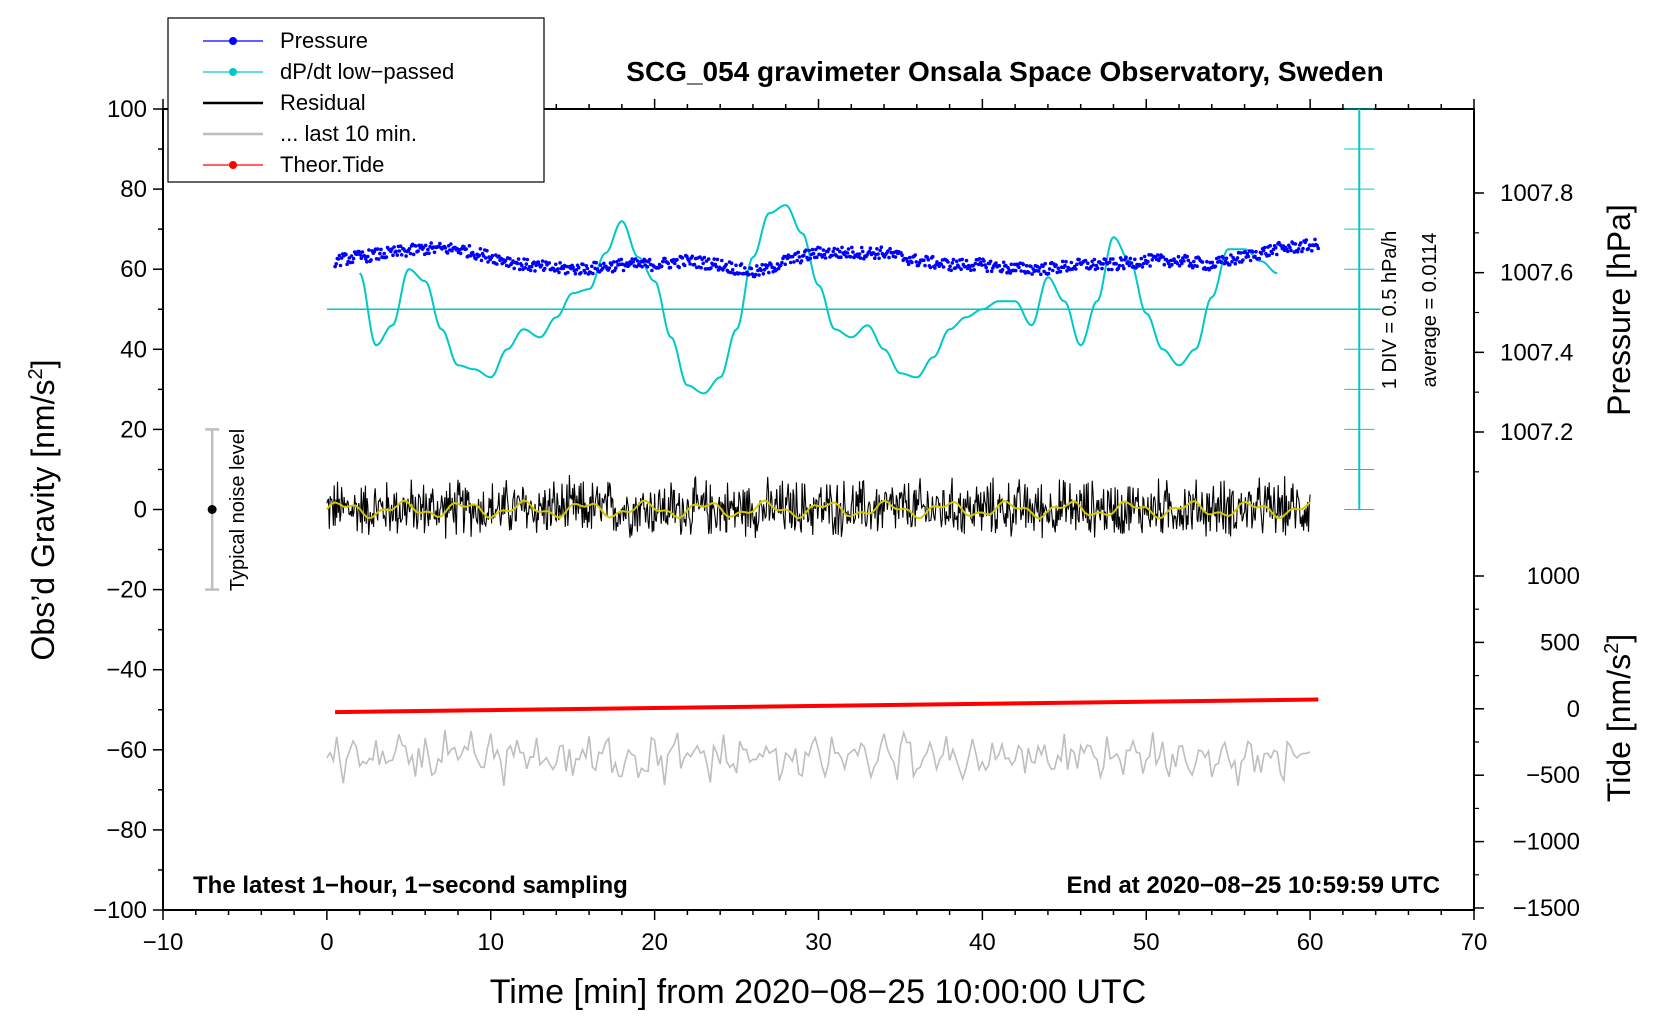  I want to click on y-axis-label-tide-sup: 2, so click(1612, 648).